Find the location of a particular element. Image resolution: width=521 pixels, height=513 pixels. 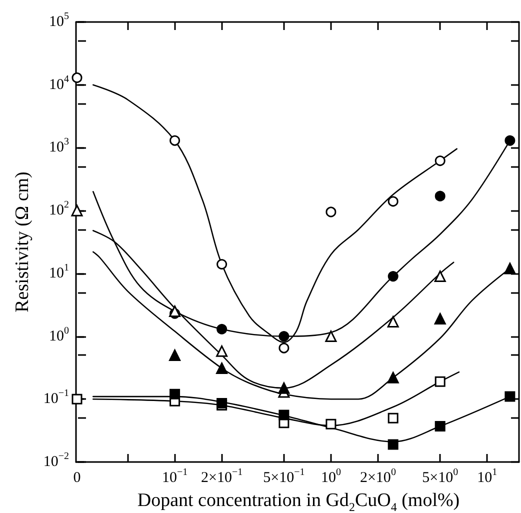

y-tick-label: 10$^{5}$ is located at coordinates (59, 20).